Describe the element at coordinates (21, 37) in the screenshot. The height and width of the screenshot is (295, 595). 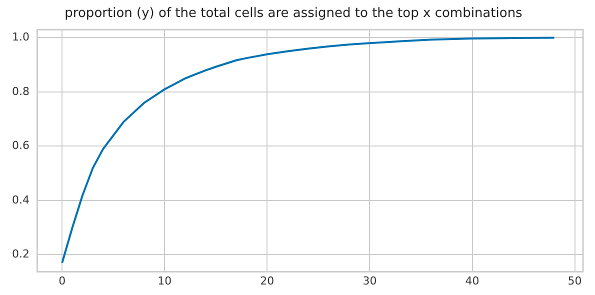
I see `y-tick-label: 1.0` at that location.